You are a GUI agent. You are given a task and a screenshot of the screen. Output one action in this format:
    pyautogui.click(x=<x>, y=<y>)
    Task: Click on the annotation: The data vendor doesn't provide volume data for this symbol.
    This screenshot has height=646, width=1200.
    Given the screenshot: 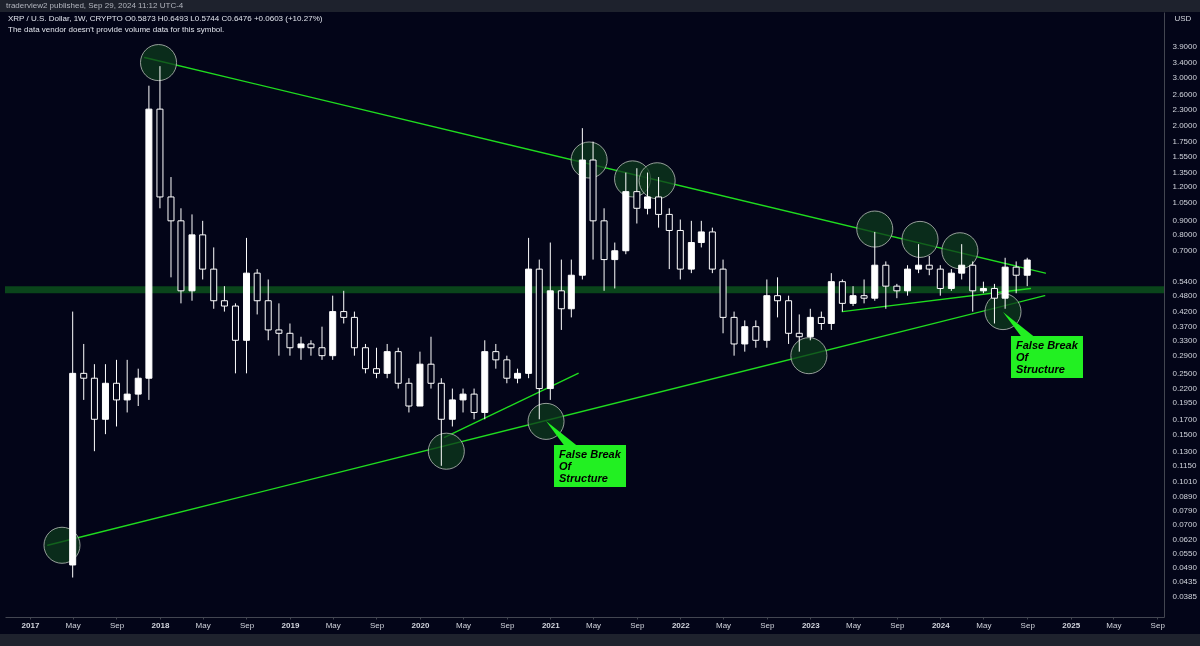 What is the action you would take?
    pyautogui.click(x=117, y=29)
    